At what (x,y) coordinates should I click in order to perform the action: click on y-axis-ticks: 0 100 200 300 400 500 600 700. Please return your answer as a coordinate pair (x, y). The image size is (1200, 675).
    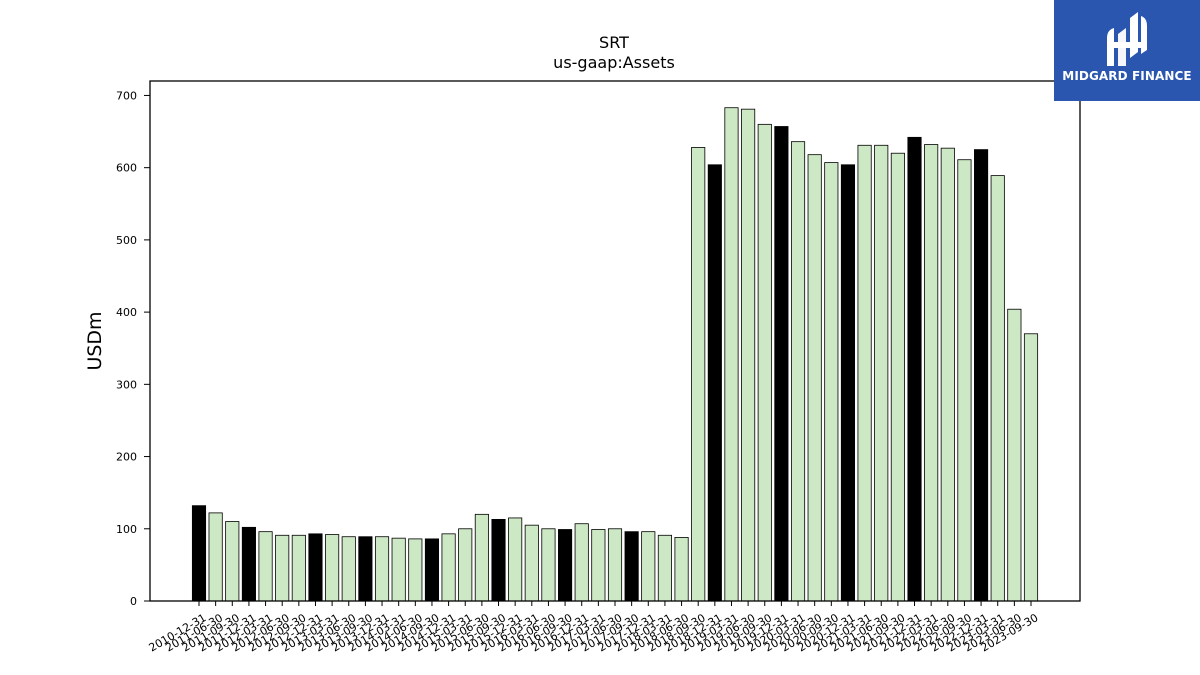
    Looking at the image, I should click on (133, 348).